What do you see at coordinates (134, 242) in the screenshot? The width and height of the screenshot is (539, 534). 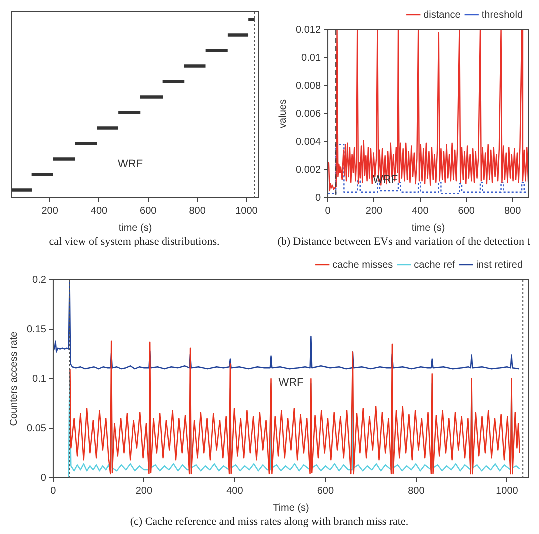 I see `text: cal view of system phase distributions.` at bounding box center [134, 242].